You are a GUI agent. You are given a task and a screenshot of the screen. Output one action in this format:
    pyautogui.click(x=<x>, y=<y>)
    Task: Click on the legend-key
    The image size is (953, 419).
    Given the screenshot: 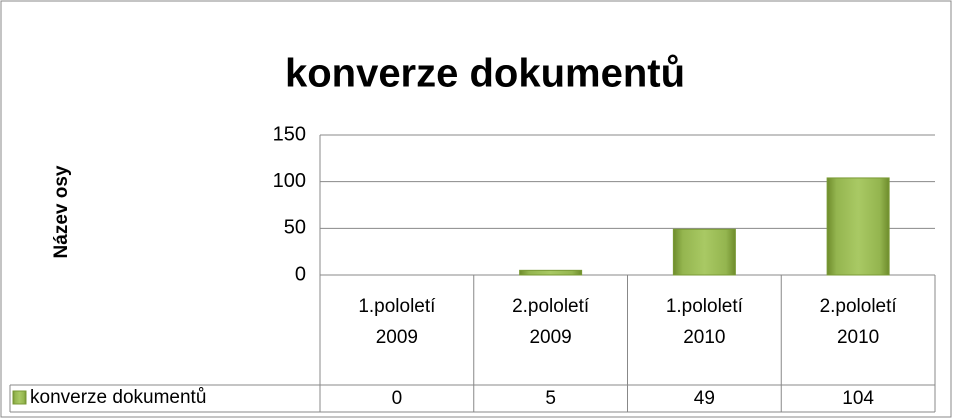 What is the action you would take?
    pyautogui.click(x=19, y=397)
    